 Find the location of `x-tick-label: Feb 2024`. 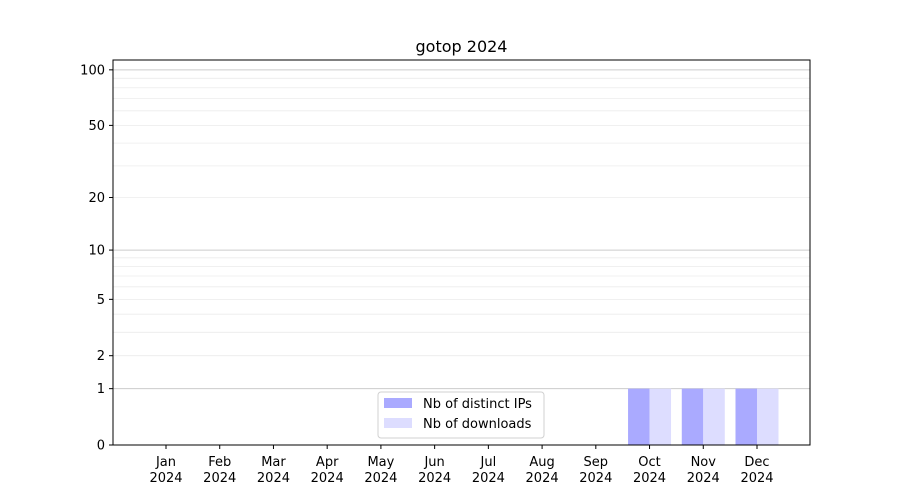

x-tick-label: Feb 2024 is located at coordinates (219, 470).